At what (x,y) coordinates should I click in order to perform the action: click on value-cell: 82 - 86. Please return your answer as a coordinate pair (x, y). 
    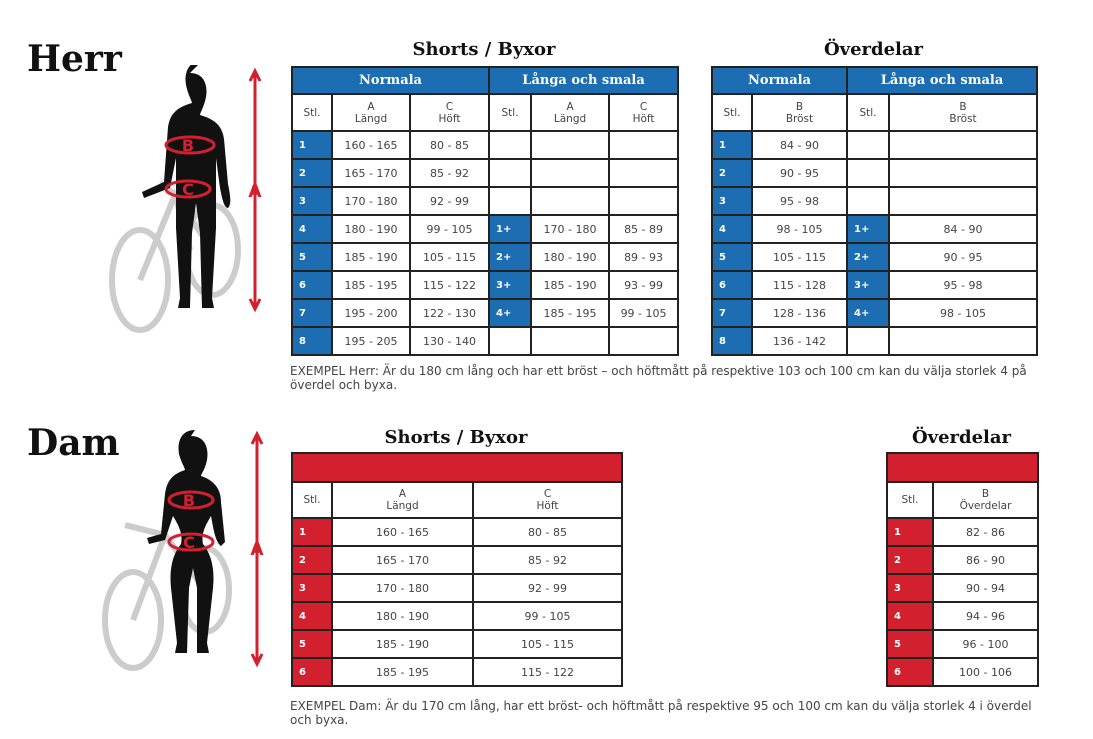
    Looking at the image, I should click on (985, 532).